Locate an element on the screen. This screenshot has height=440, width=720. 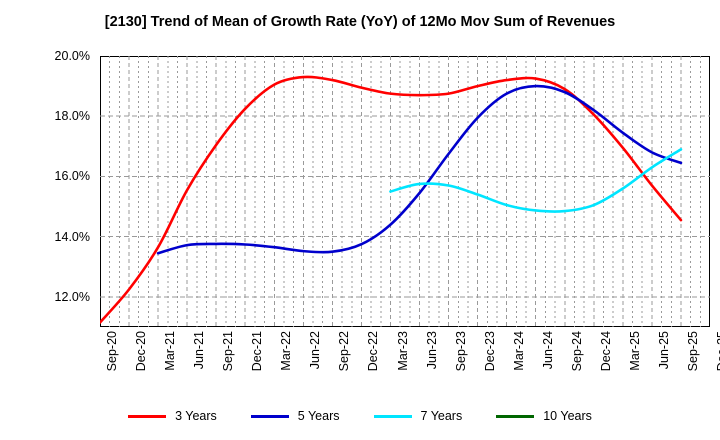
x-axis-tick-label: Jun-24 is located at coordinates (547, 350).